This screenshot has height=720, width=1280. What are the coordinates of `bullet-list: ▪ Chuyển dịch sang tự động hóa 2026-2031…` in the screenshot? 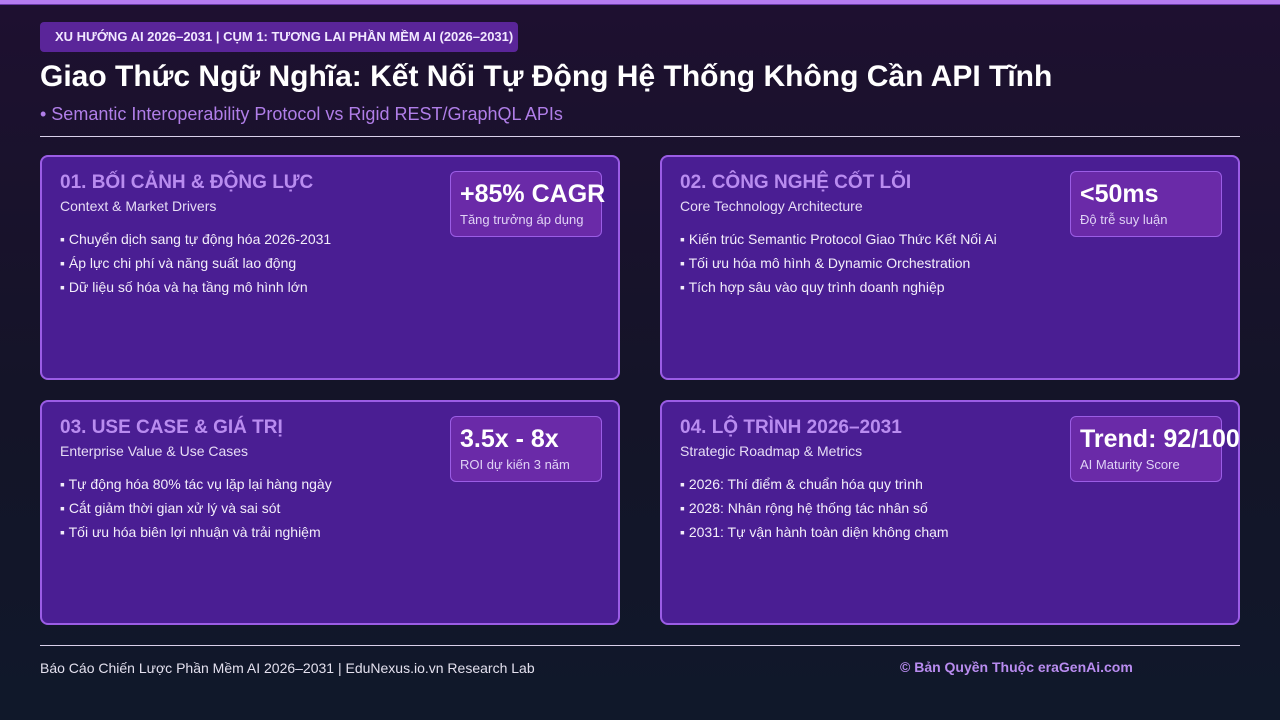 It's located at (195, 263).